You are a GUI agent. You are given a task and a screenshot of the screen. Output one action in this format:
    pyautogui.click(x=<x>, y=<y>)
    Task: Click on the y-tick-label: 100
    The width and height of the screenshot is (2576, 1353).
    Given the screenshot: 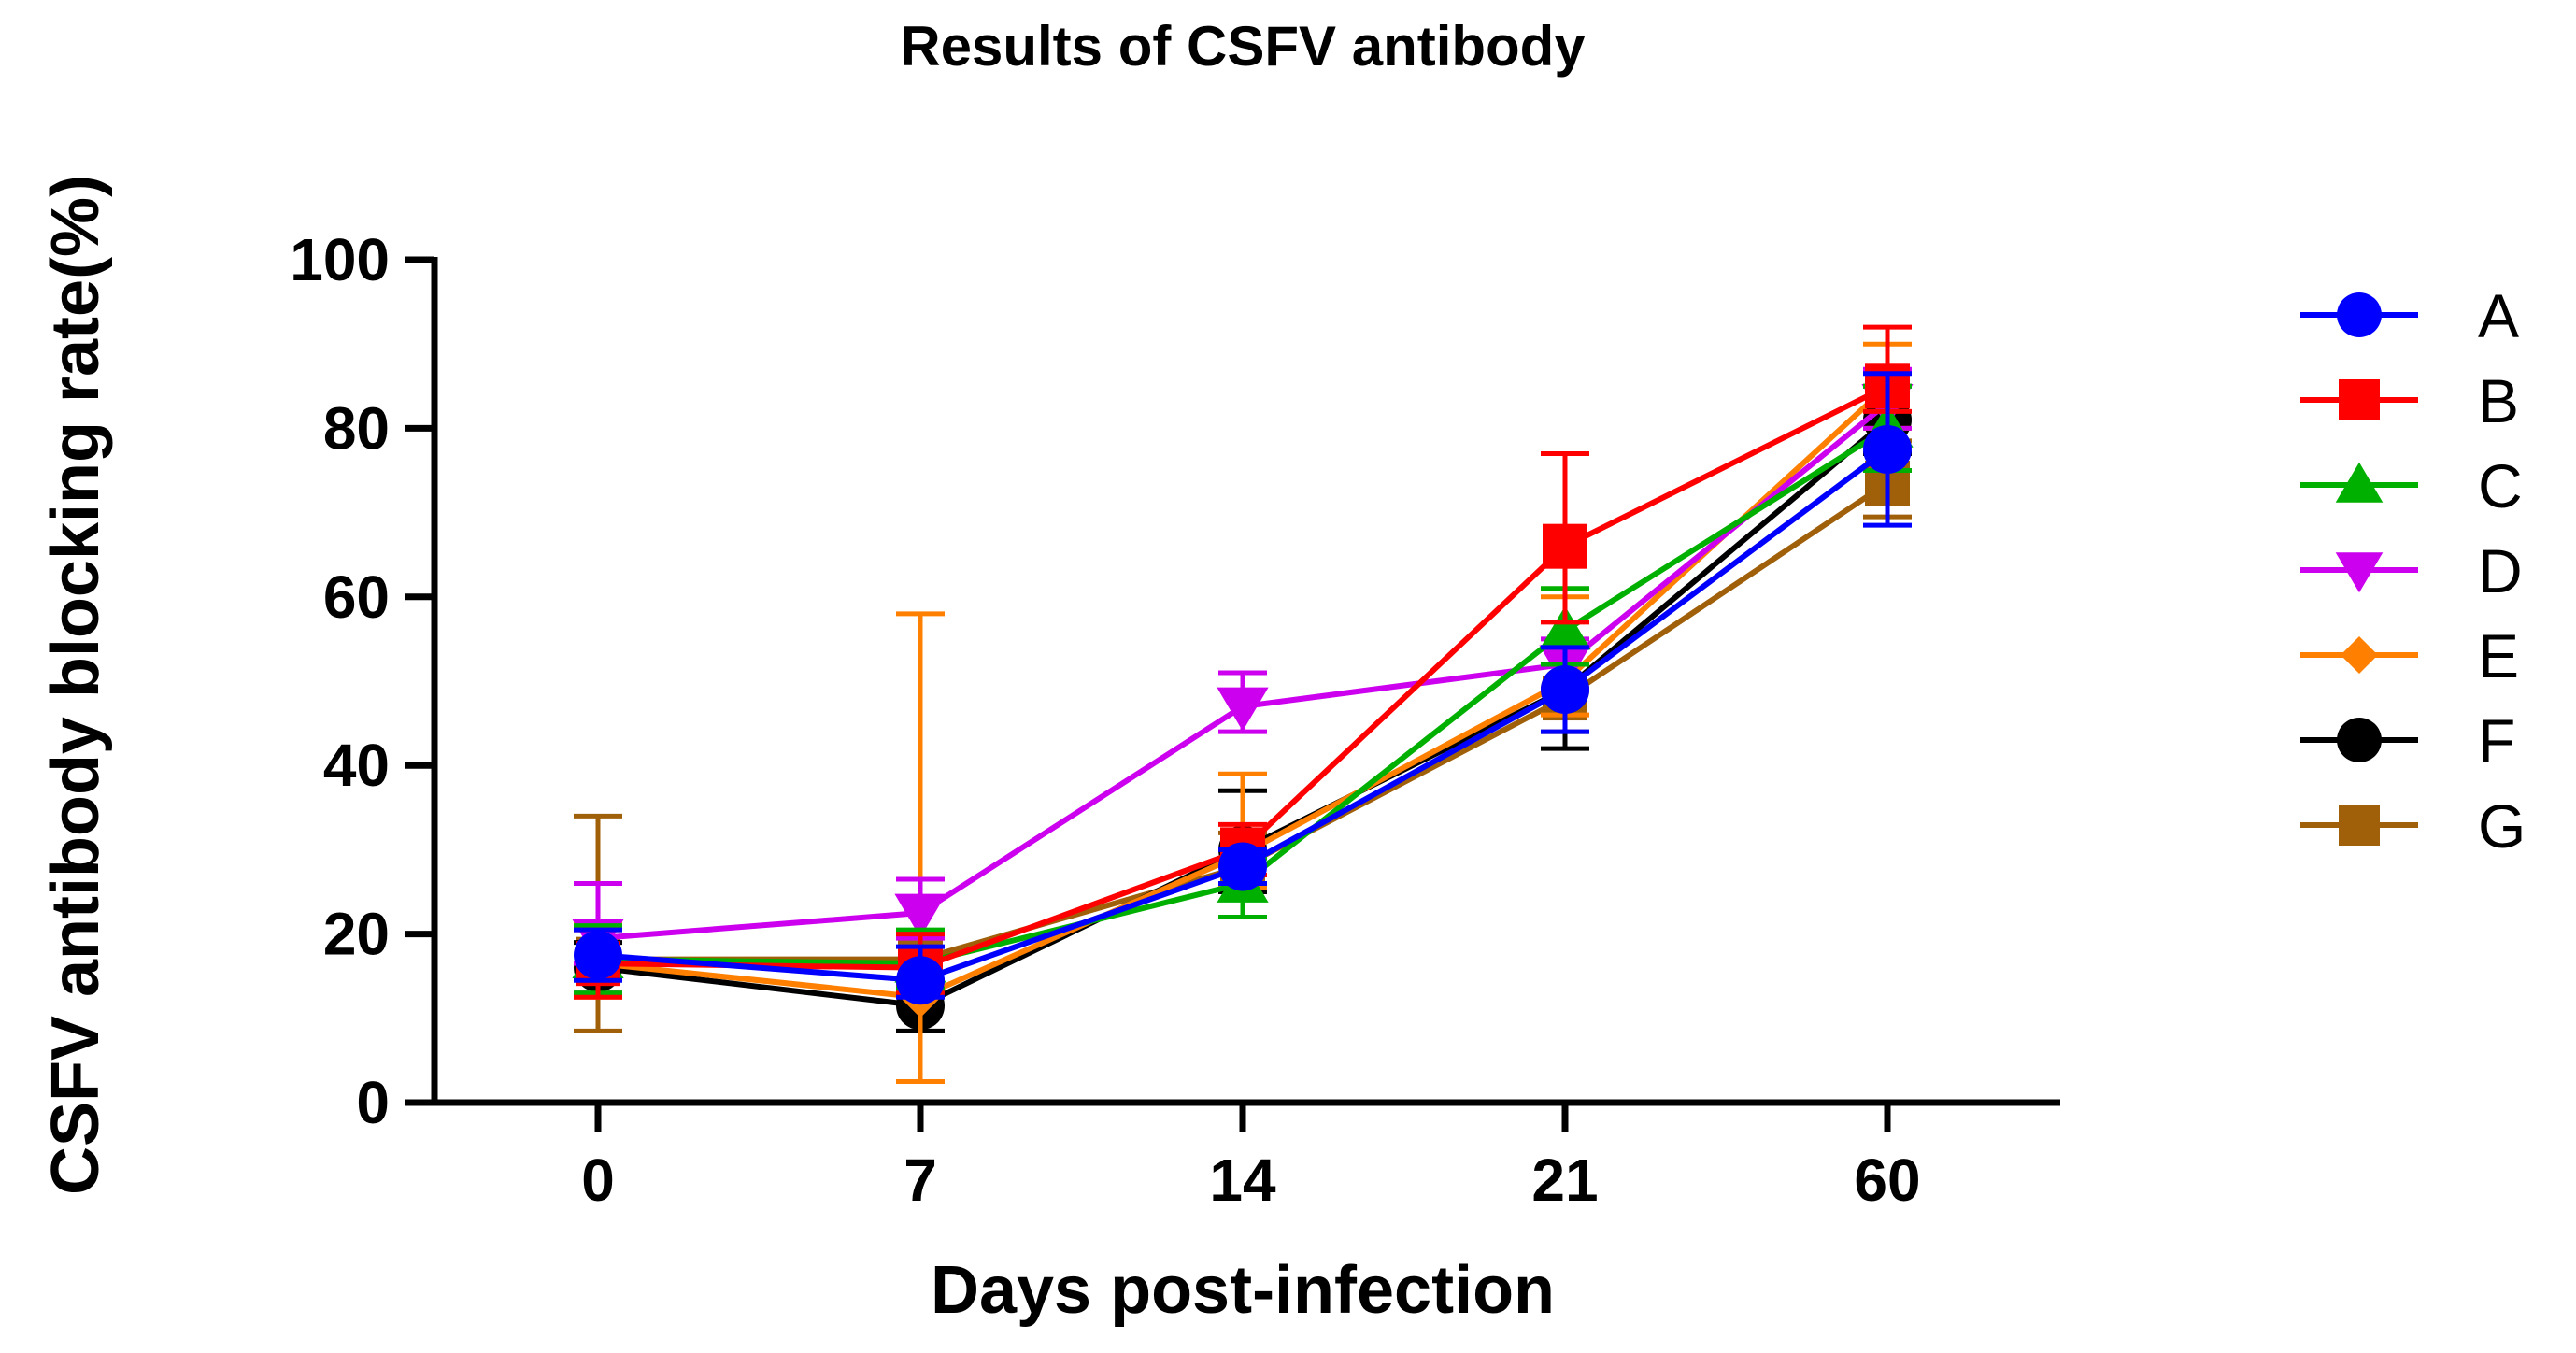 What is the action you would take?
    pyautogui.click(x=340, y=259)
    